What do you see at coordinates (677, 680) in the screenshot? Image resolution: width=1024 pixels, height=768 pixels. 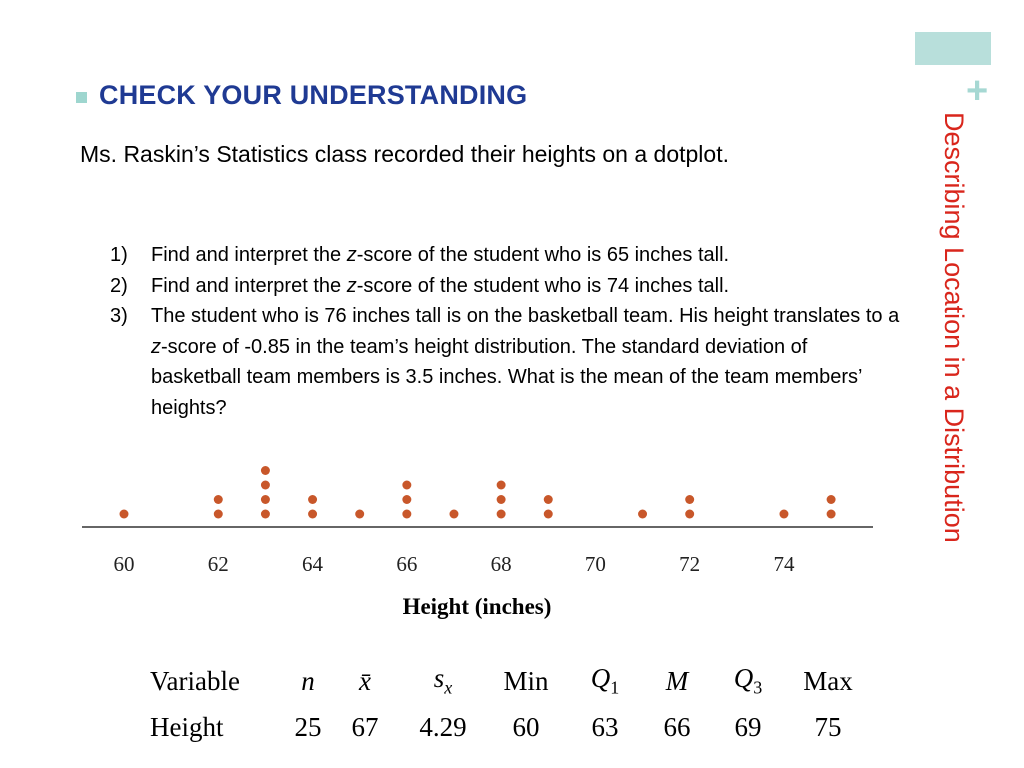 I see `header-cell: M` at bounding box center [677, 680].